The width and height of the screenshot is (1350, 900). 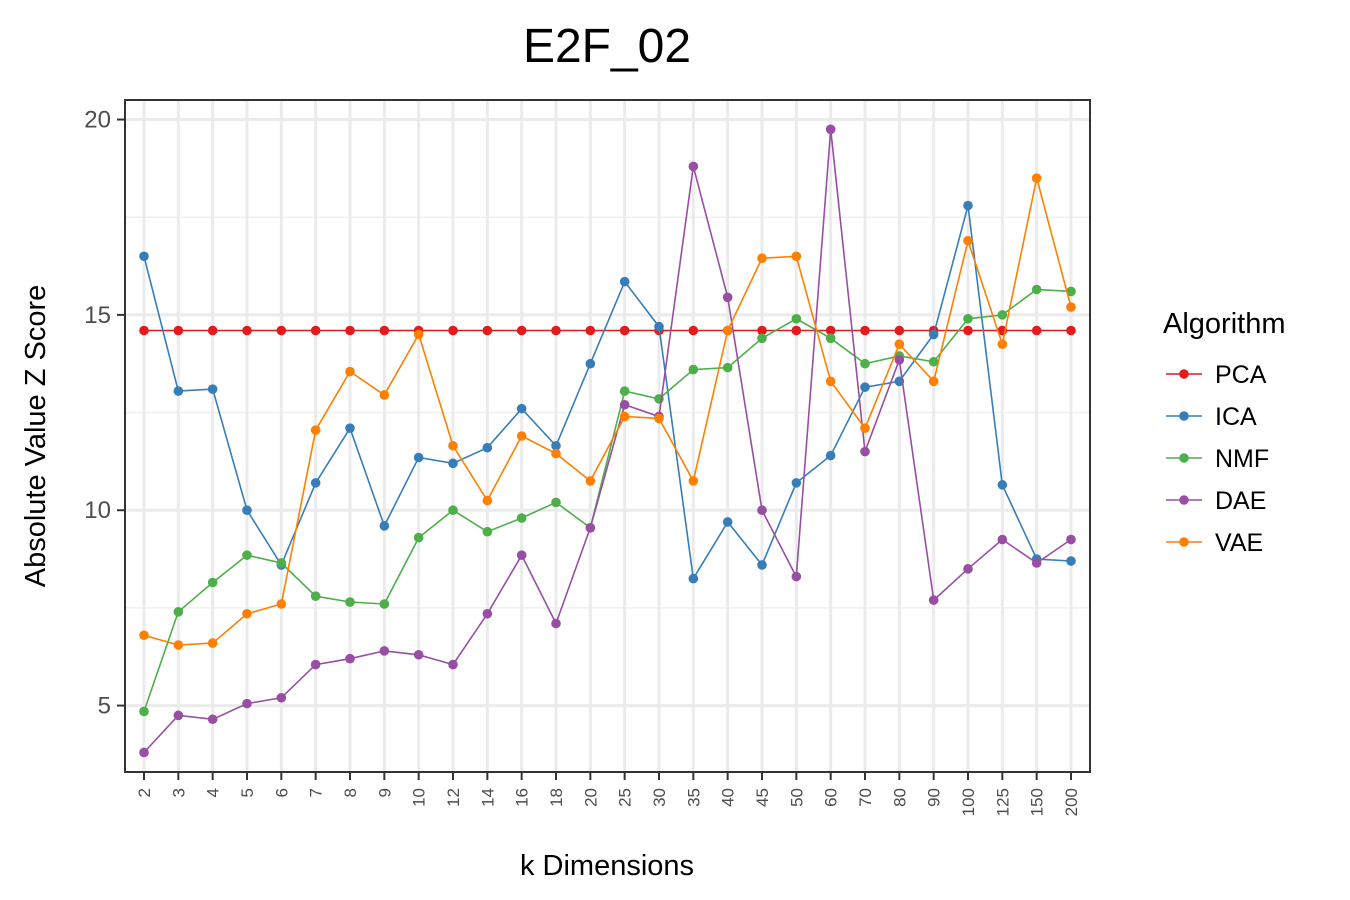 What do you see at coordinates (1184, 416) in the screenshot?
I see `legend-key-point` at bounding box center [1184, 416].